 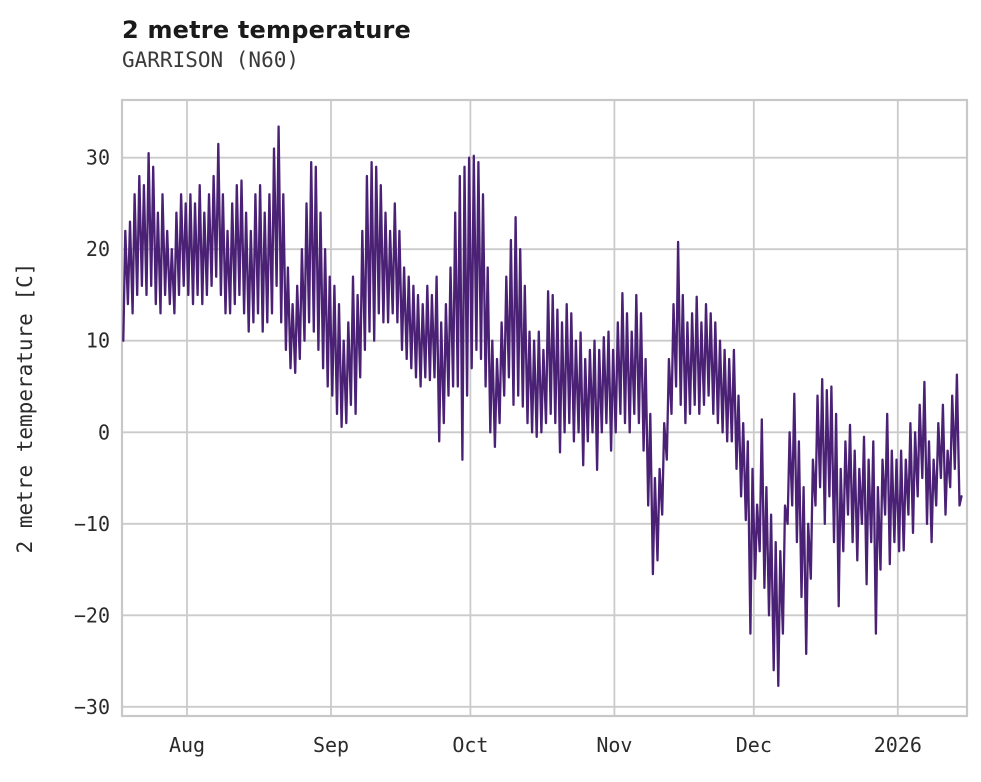 What do you see at coordinates (98, 249) in the screenshot?
I see `y-tick-label: 20` at bounding box center [98, 249].